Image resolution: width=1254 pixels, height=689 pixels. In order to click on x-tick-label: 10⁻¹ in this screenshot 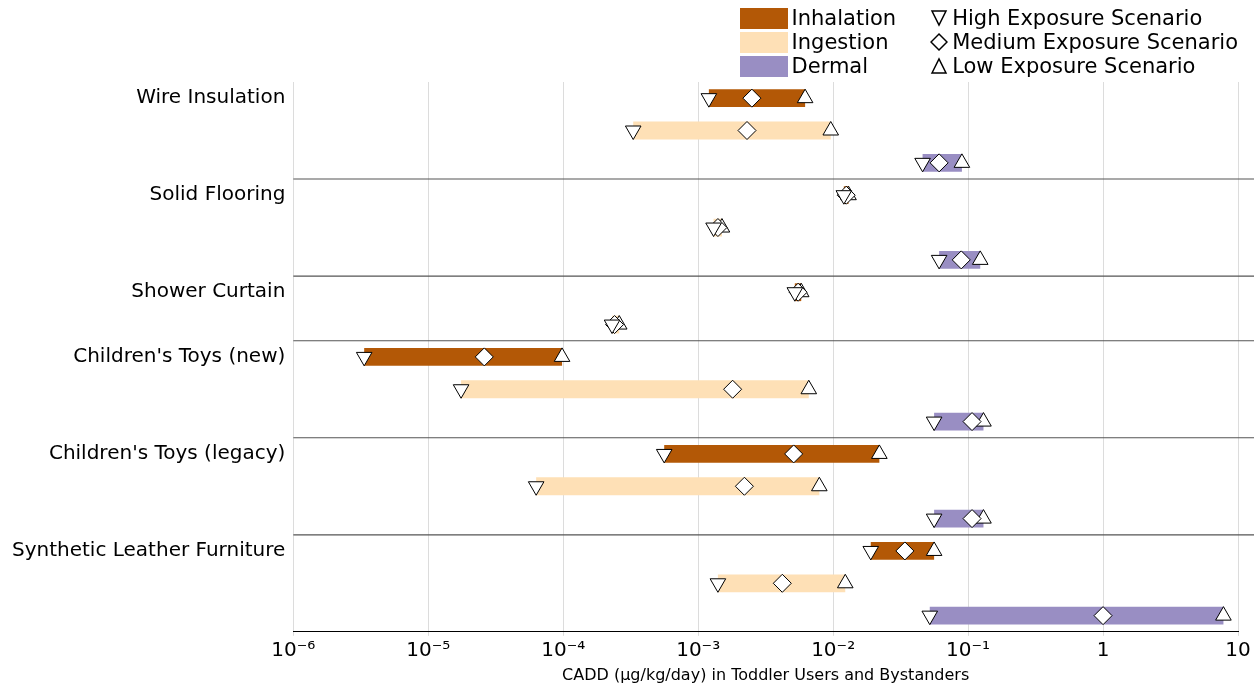, I will do `click(968, 649)`.